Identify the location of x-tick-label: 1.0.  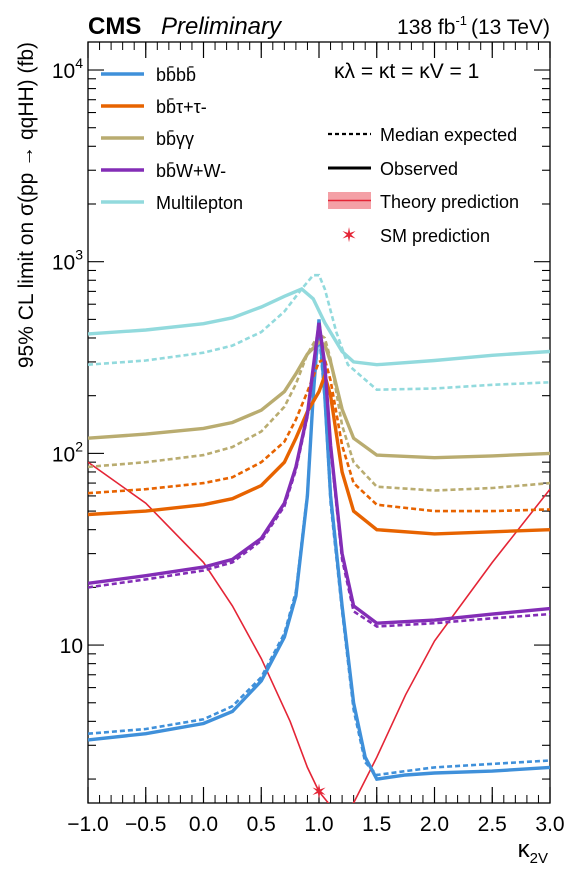
(318, 824).